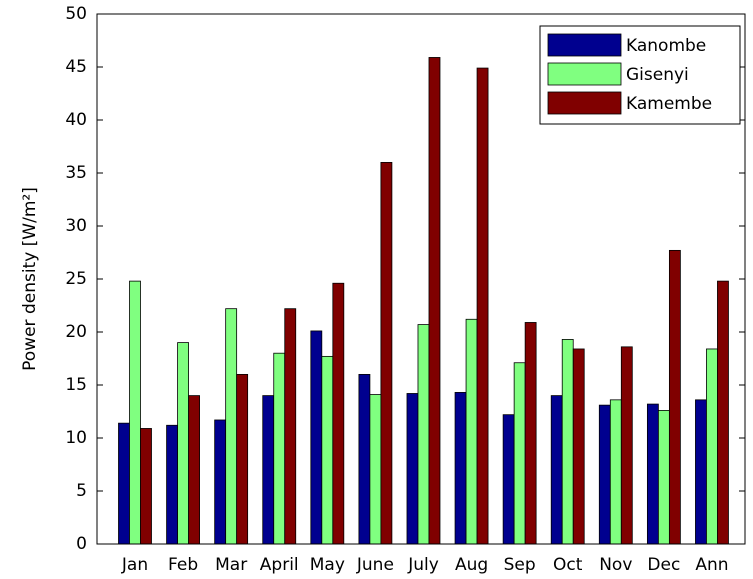 Image resolution: width=753 pixels, height=579 pixels. What do you see at coordinates (663, 565) in the screenshot?
I see `x-tick-label: Dec` at bounding box center [663, 565].